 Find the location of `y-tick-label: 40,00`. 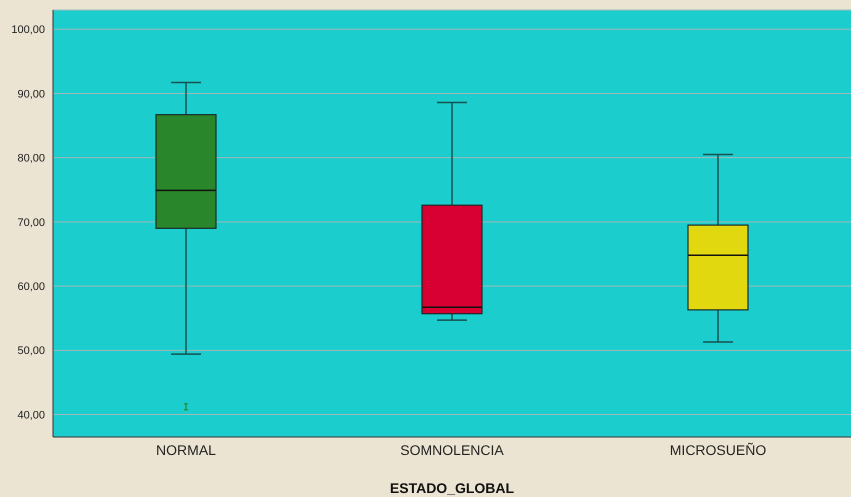

y-tick-label: 40,00 is located at coordinates (31, 415).